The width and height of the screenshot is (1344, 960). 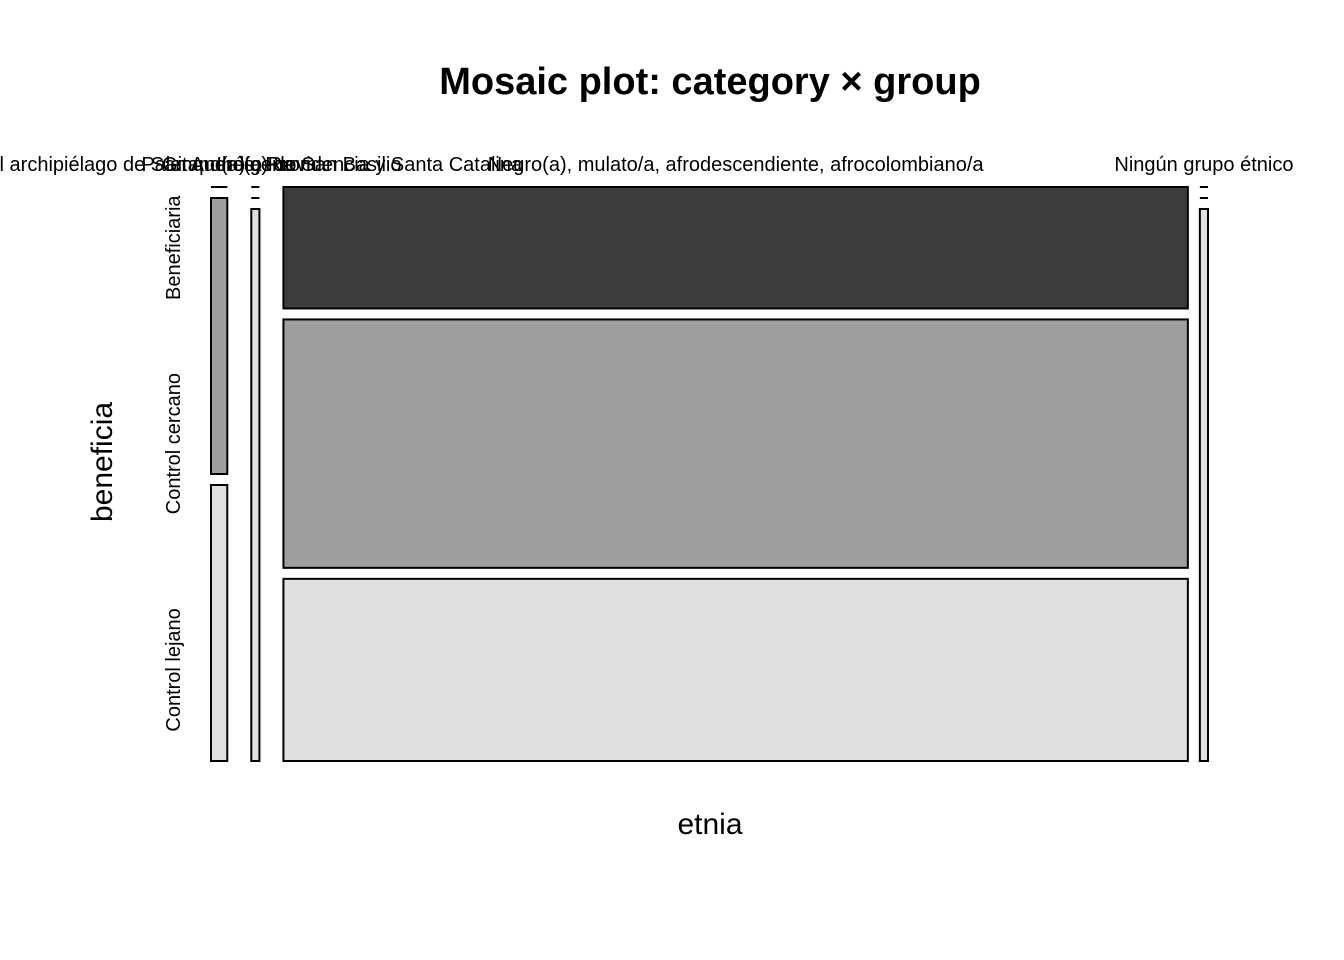 I want to click on y-category-label: Beneficiaria, so click(x=174, y=247).